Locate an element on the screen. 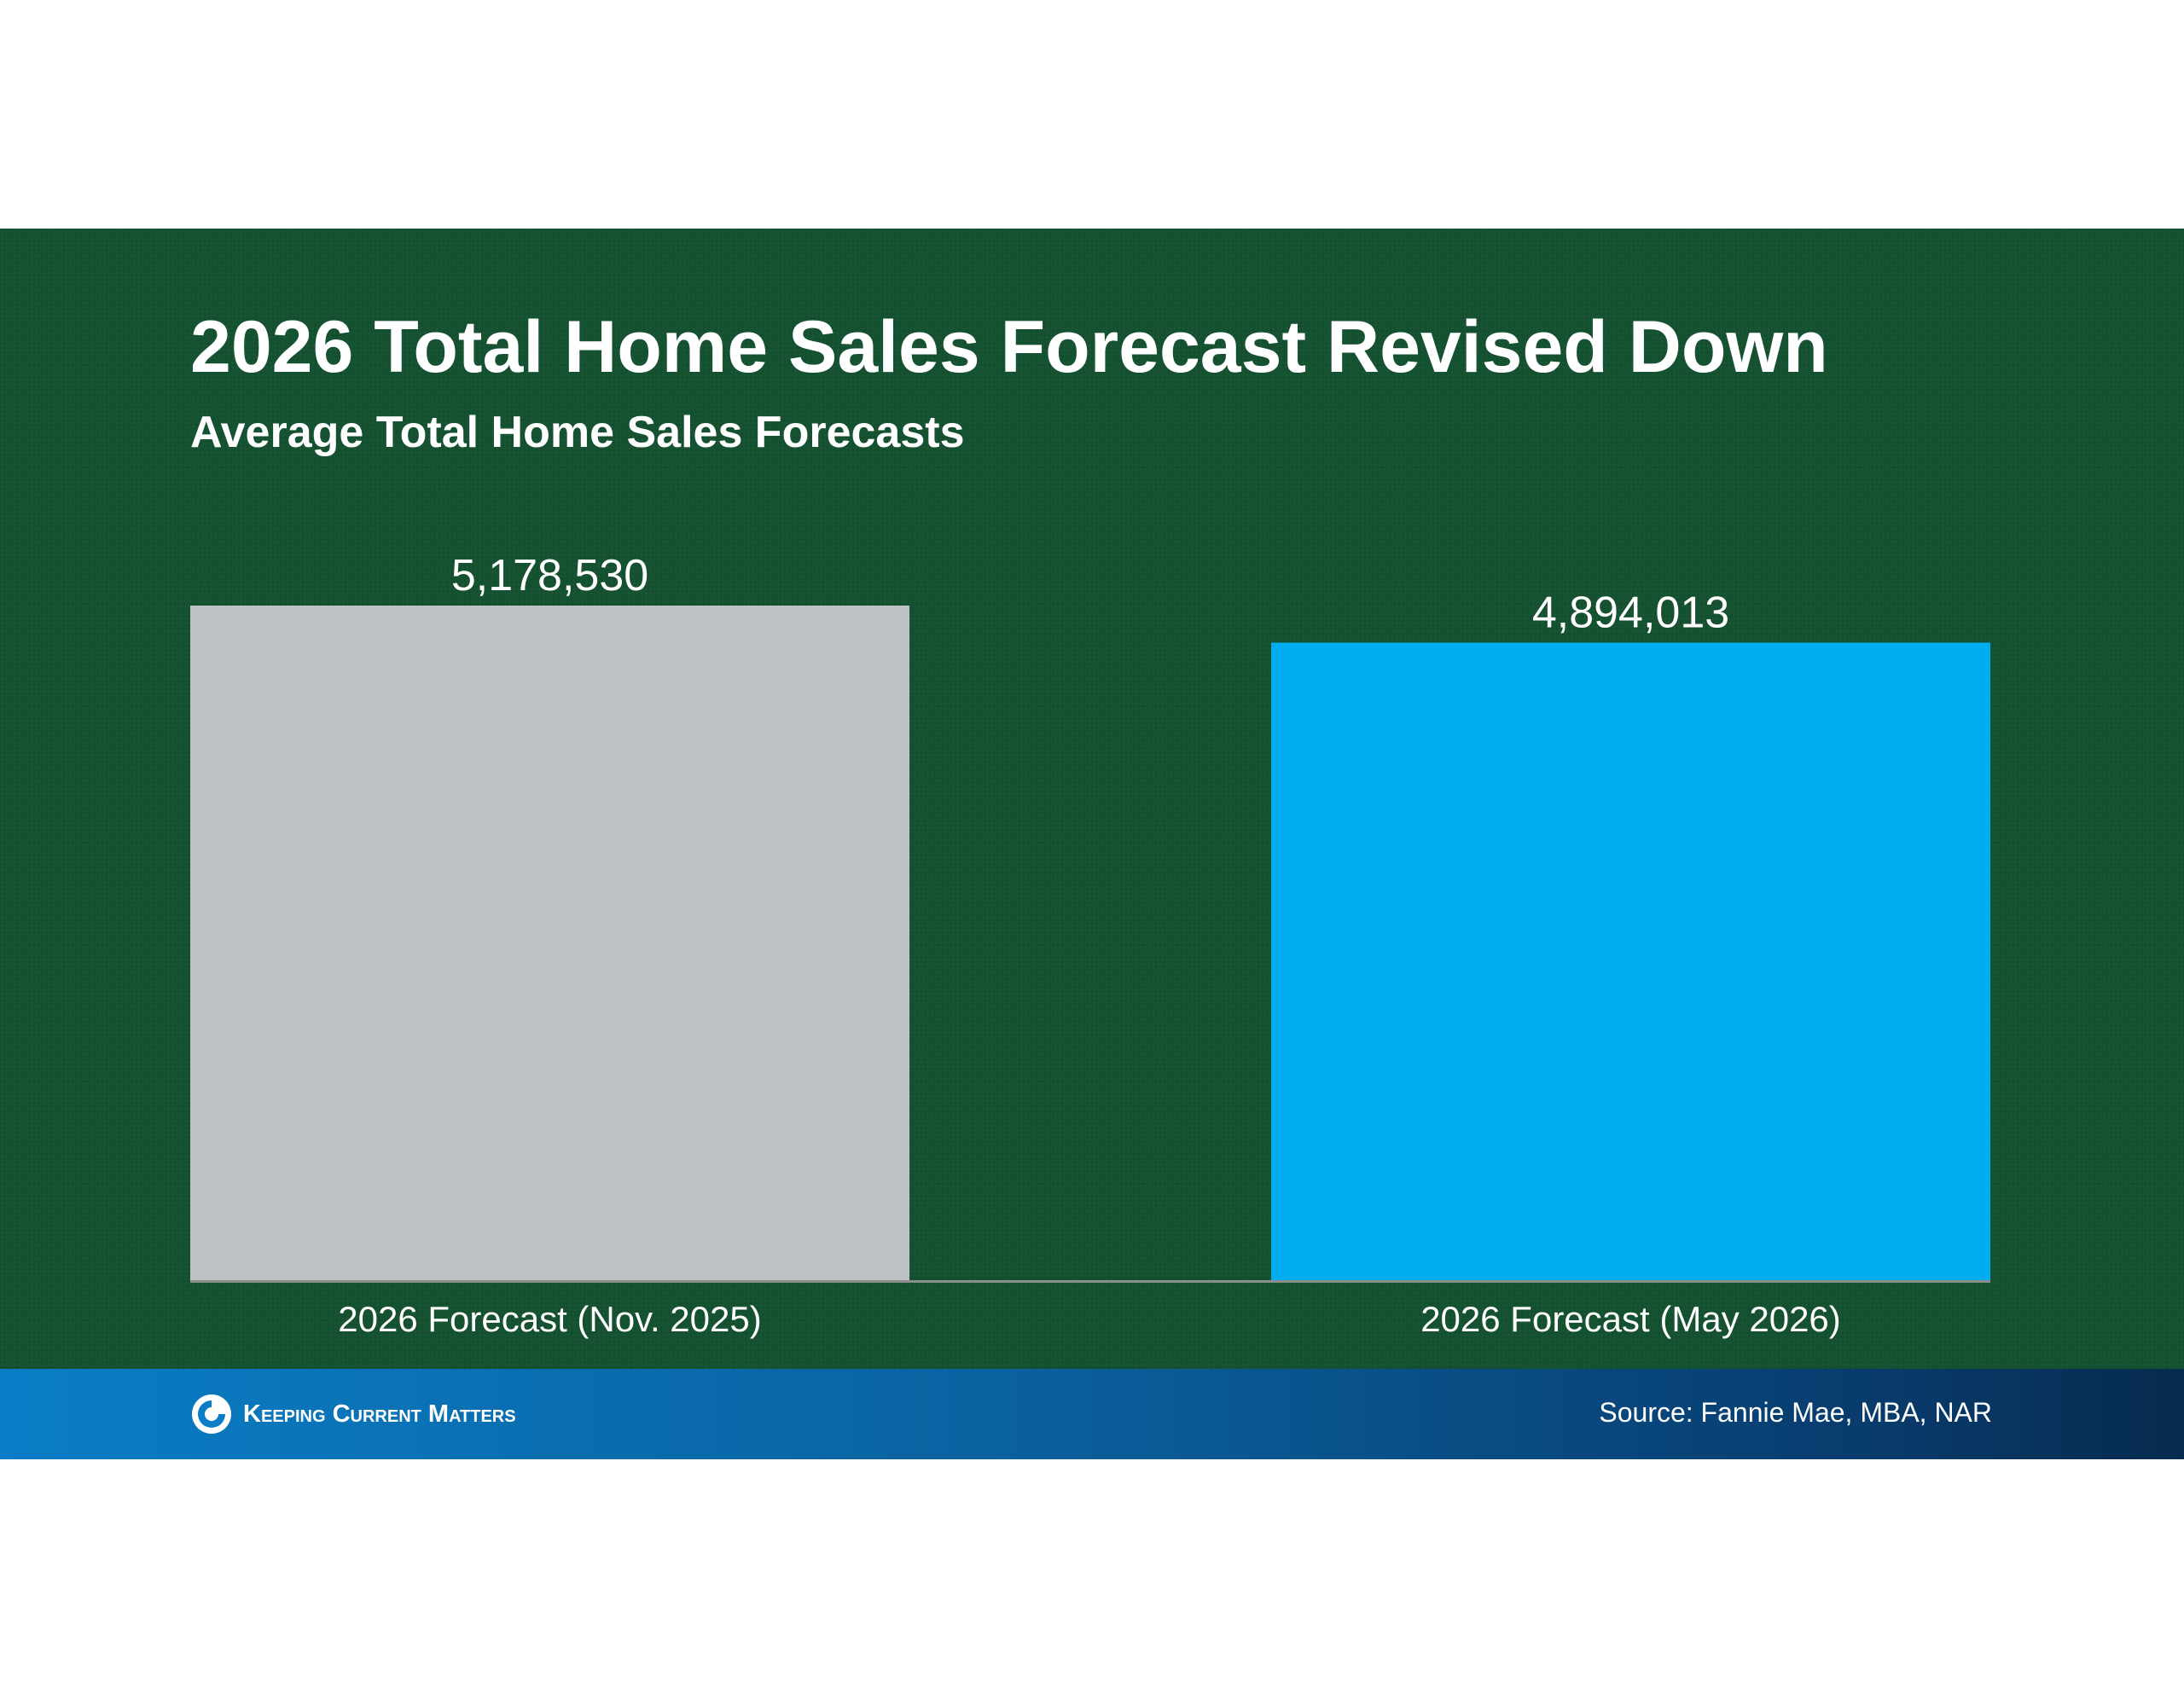 This screenshot has height=1687, width=2184. kcm-logo: Keeping Current Matters is located at coordinates (353, 1414).